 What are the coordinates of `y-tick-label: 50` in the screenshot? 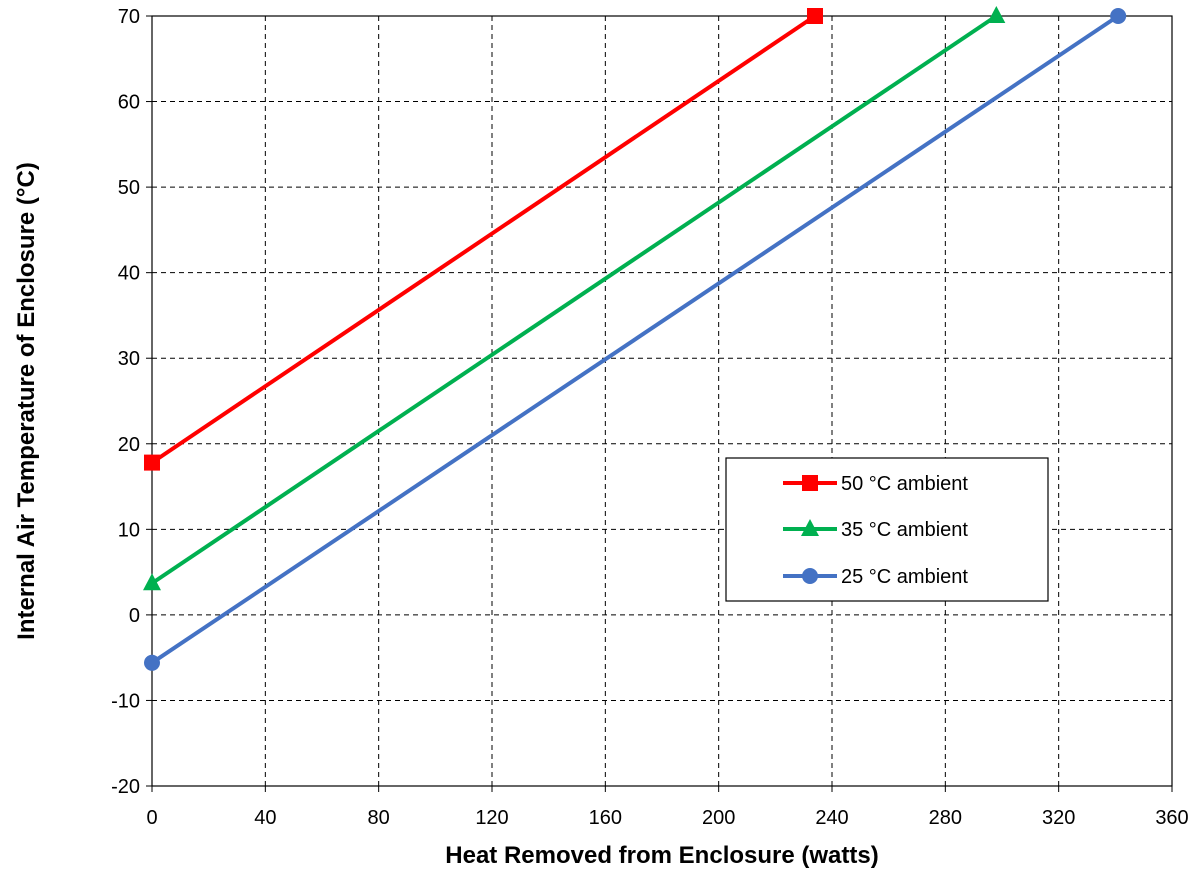 It's located at (129, 188).